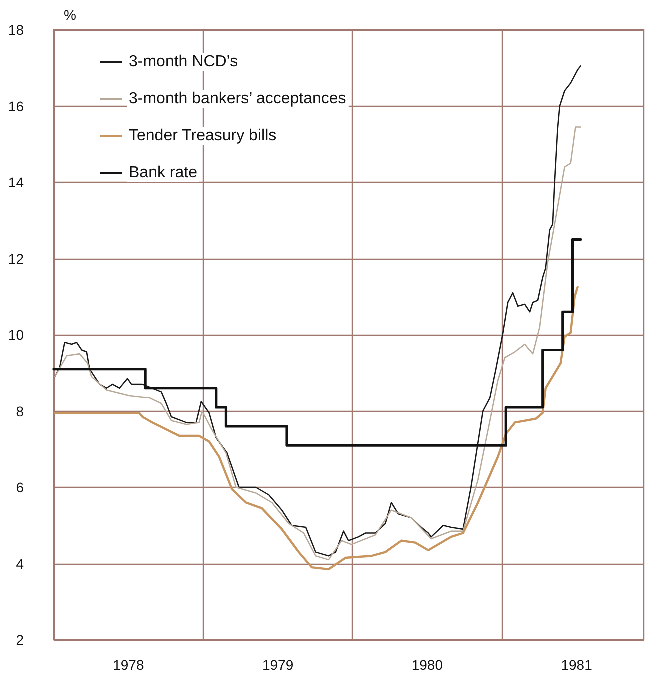  I want to click on y-tick-label: 16, so click(16, 106).